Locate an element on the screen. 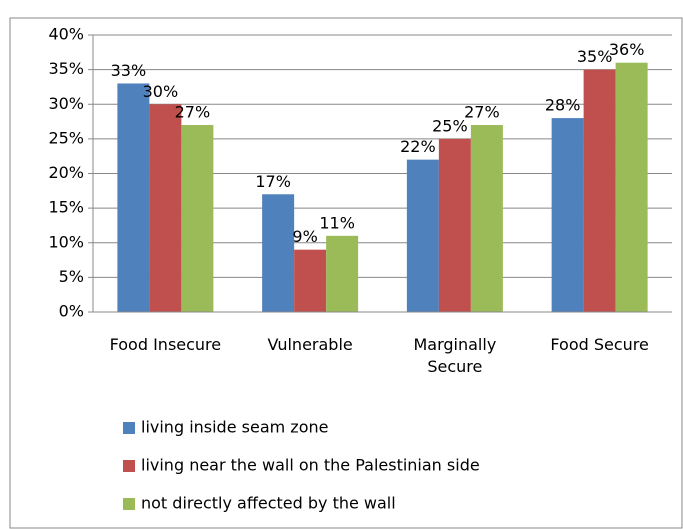 Image resolution: width=683 pixels, height=529 pixels. data-label: 11% is located at coordinates (337, 222).